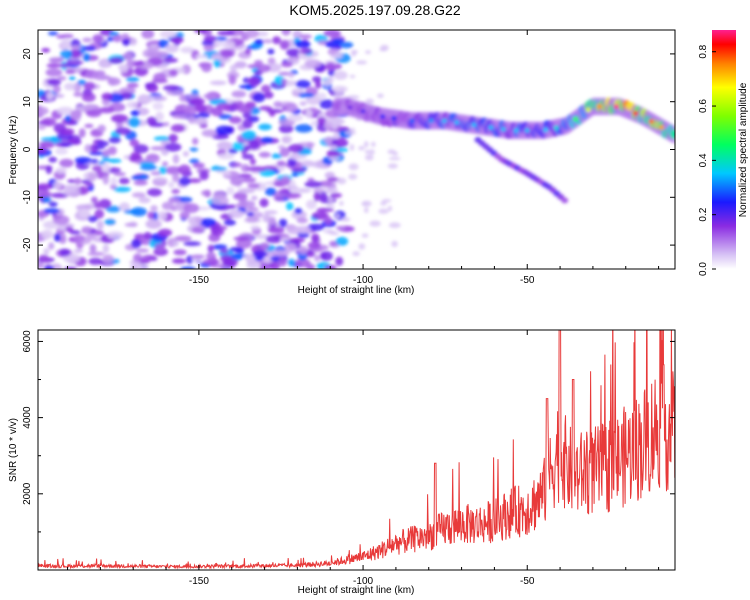 The width and height of the screenshot is (750, 600). What do you see at coordinates (27, 149) in the screenshot?
I see `y-tick-label: 0` at bounding box center [27, 149].